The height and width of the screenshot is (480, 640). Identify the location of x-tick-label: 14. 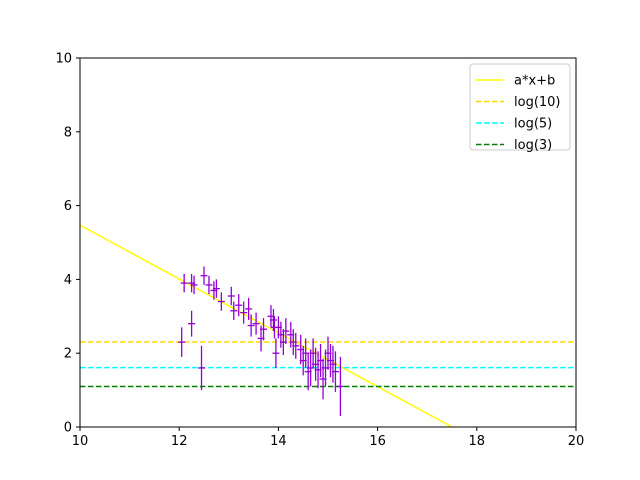
(278, 441).